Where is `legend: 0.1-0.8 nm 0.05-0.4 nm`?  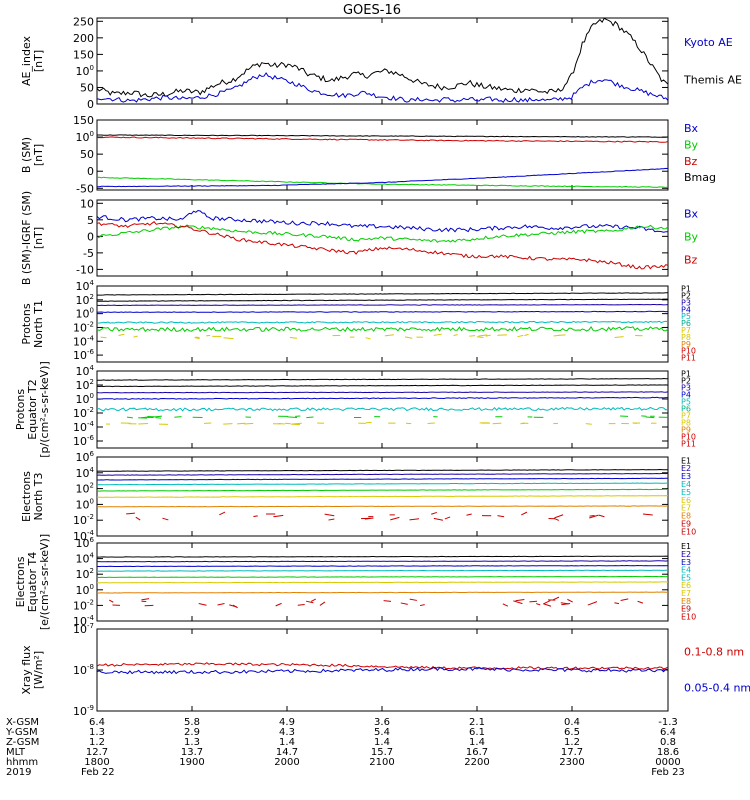 legend: 0.1-0.8 nm 0.05-0.4 nm is located at coordinates (717, 670).